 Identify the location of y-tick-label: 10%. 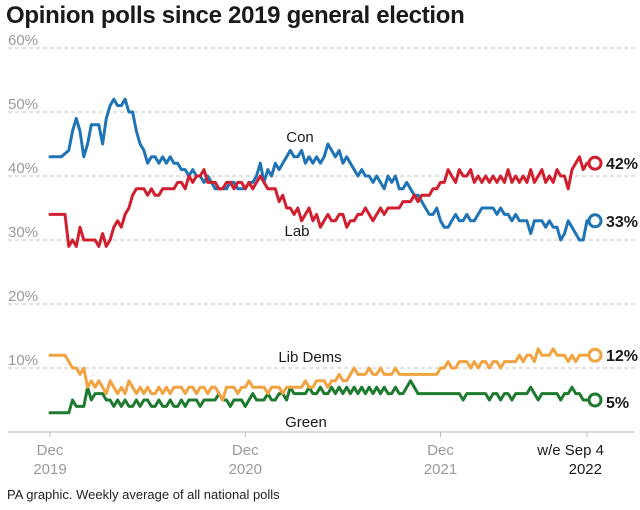
(23, 360).